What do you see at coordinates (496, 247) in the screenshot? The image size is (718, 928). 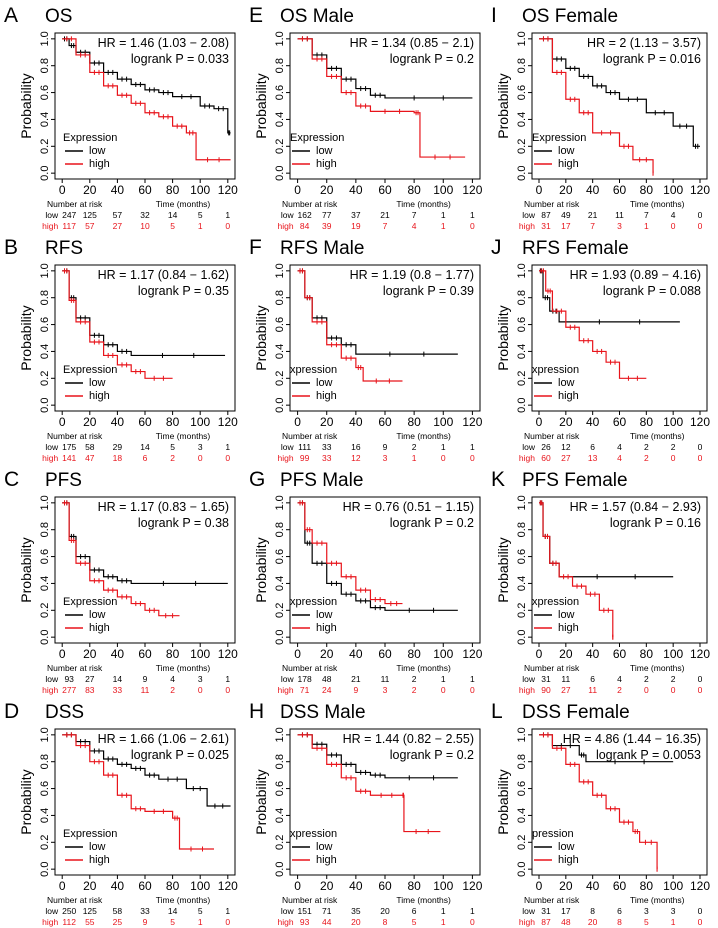 I see `panel-letter: J` at bounding box center [496, 247].